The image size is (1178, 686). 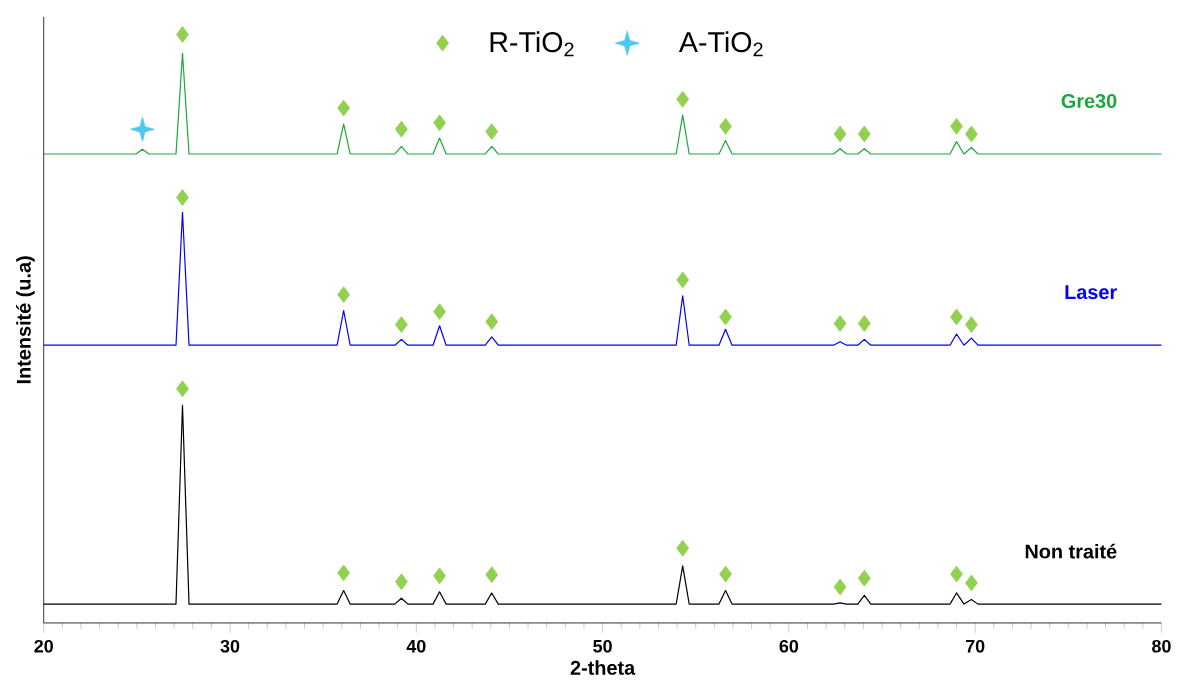 What do you see at coordinates (603, 668) in the screenshot?
I see `x-axis-title: 2-theta` at bounding box center [603, 668].